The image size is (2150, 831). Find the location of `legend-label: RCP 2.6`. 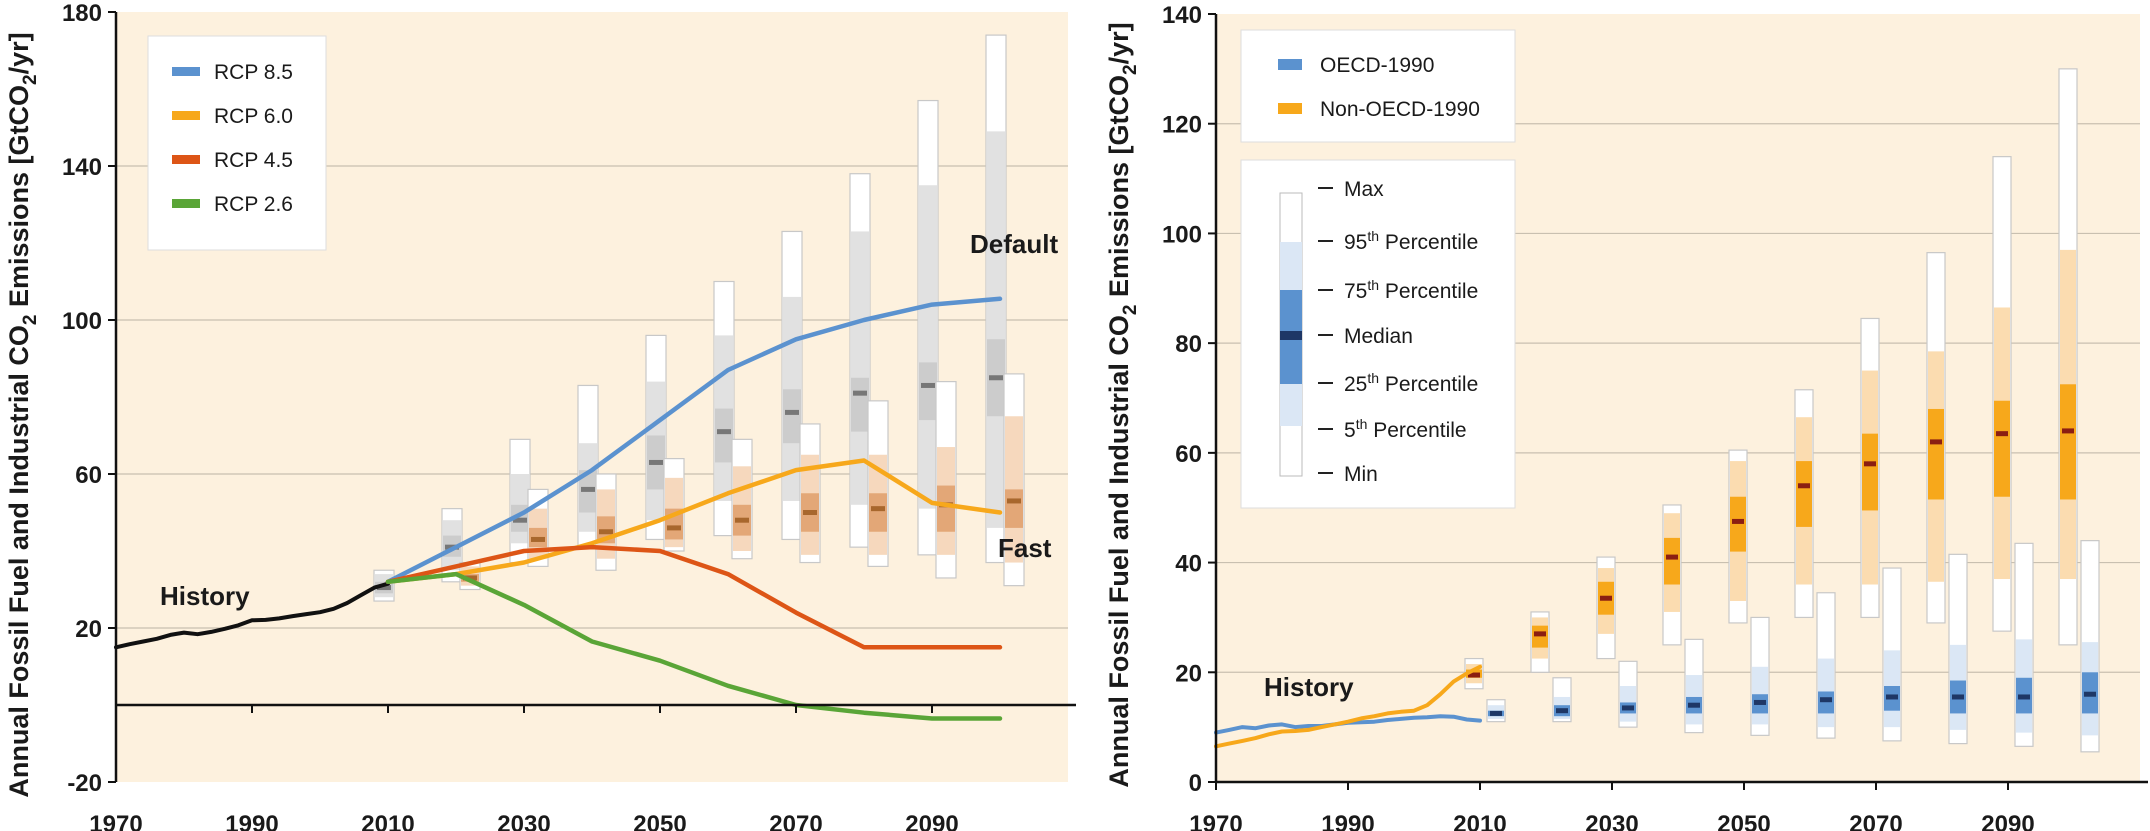

legend-label: RCP 2.6 is located at coordinates (253, 204).